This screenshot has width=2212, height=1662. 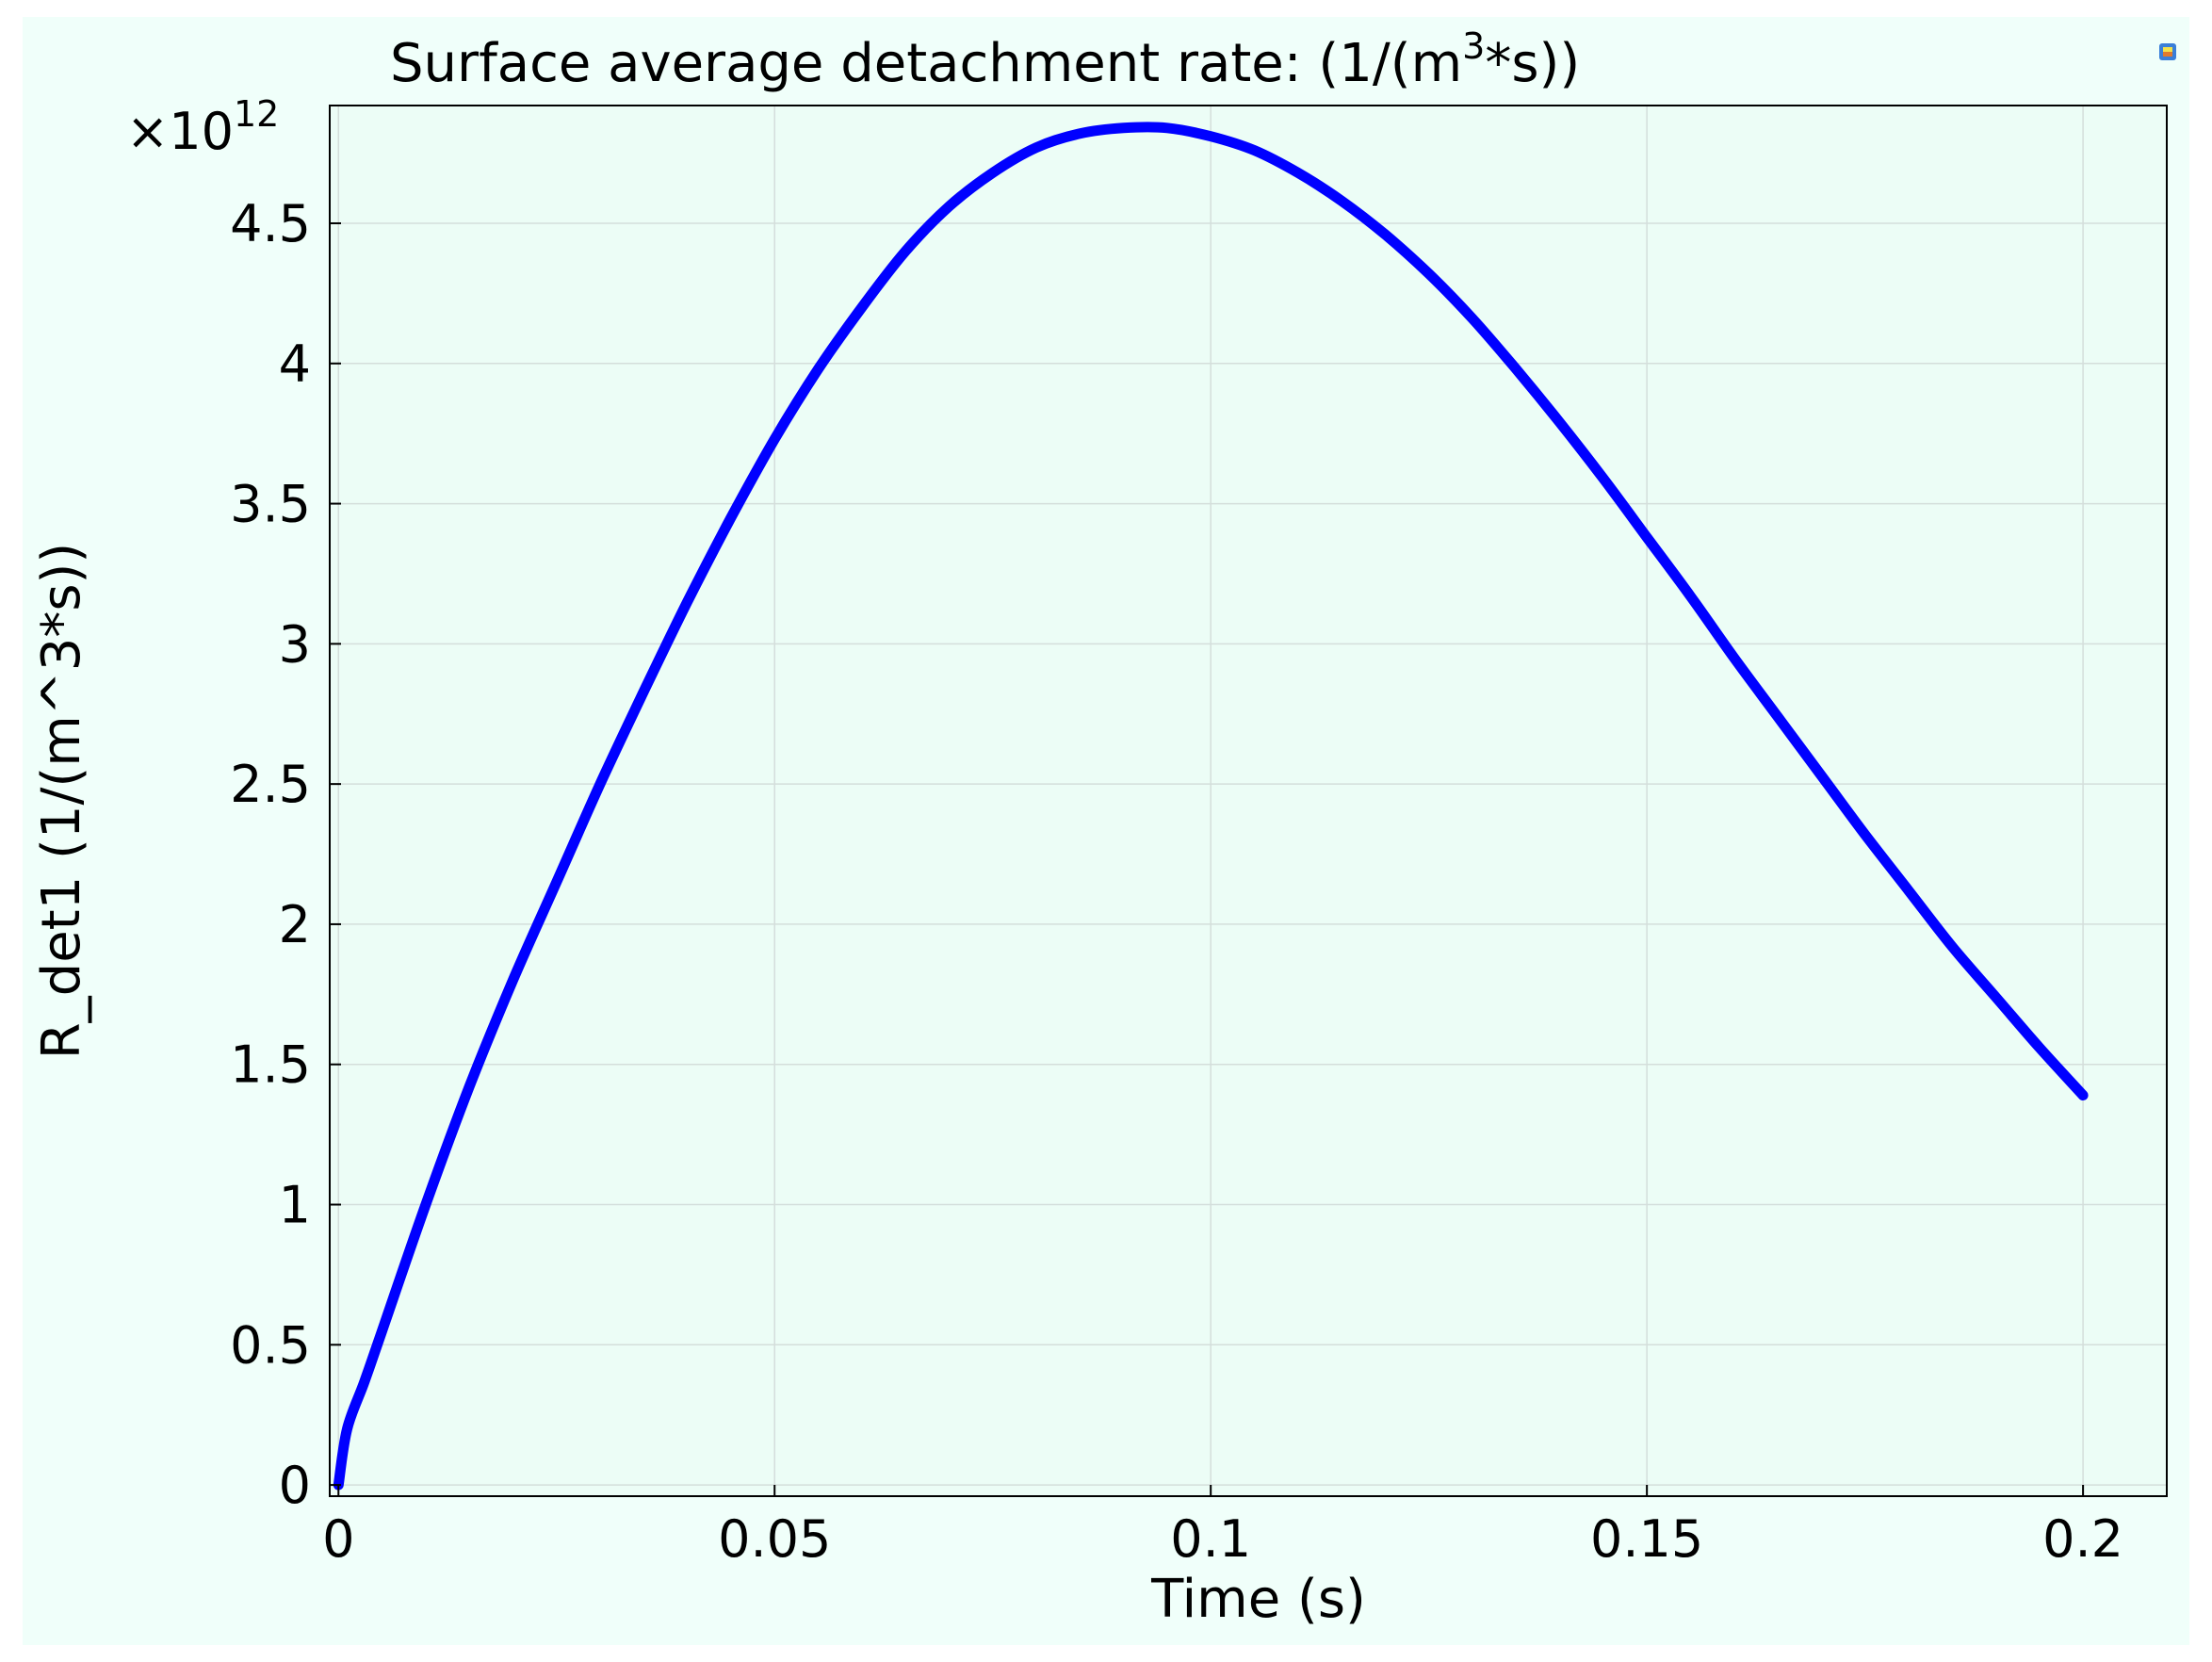 I want to click on y-tick-label: 0, so click(x=295, y=1485).